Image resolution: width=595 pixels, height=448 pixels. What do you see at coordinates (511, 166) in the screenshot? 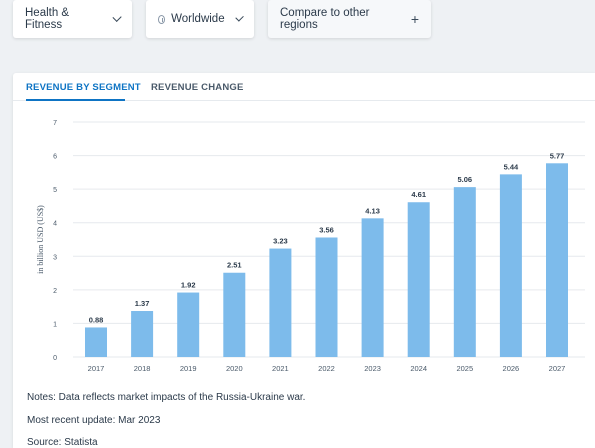
I see `bar-value-label: 5.44` at bounding box center [511, 166].